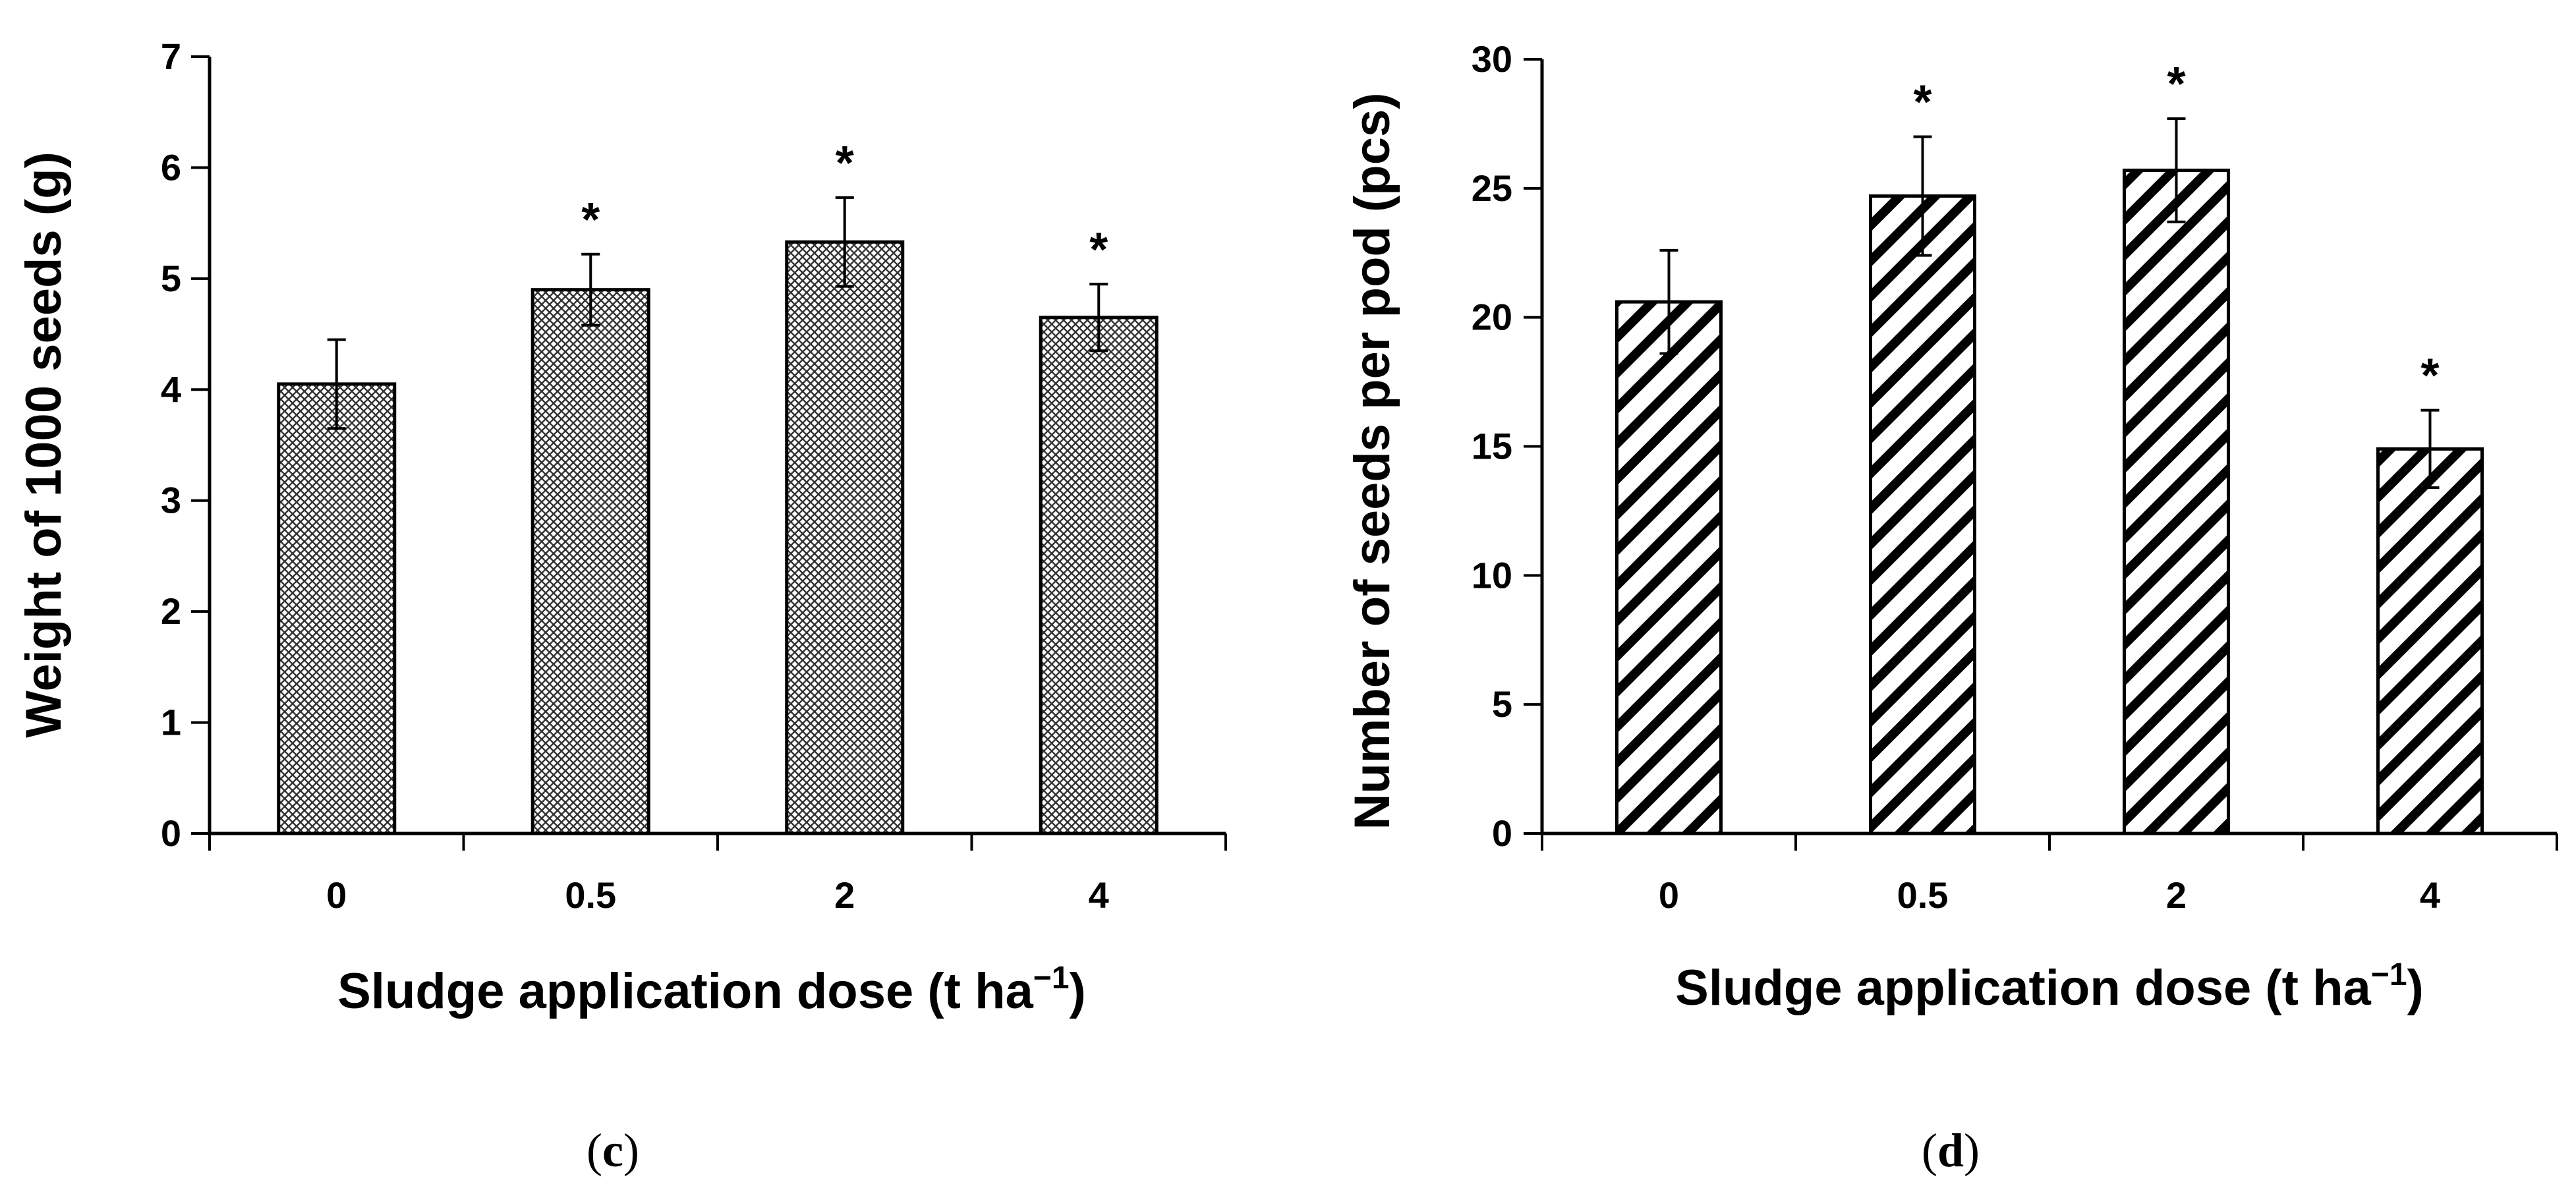 The width and height of the screenshot is (2576, 1184). Describe the element at coordinates (1492, 446) in the screenshot. I see `y-tick-label: 15` at that location.